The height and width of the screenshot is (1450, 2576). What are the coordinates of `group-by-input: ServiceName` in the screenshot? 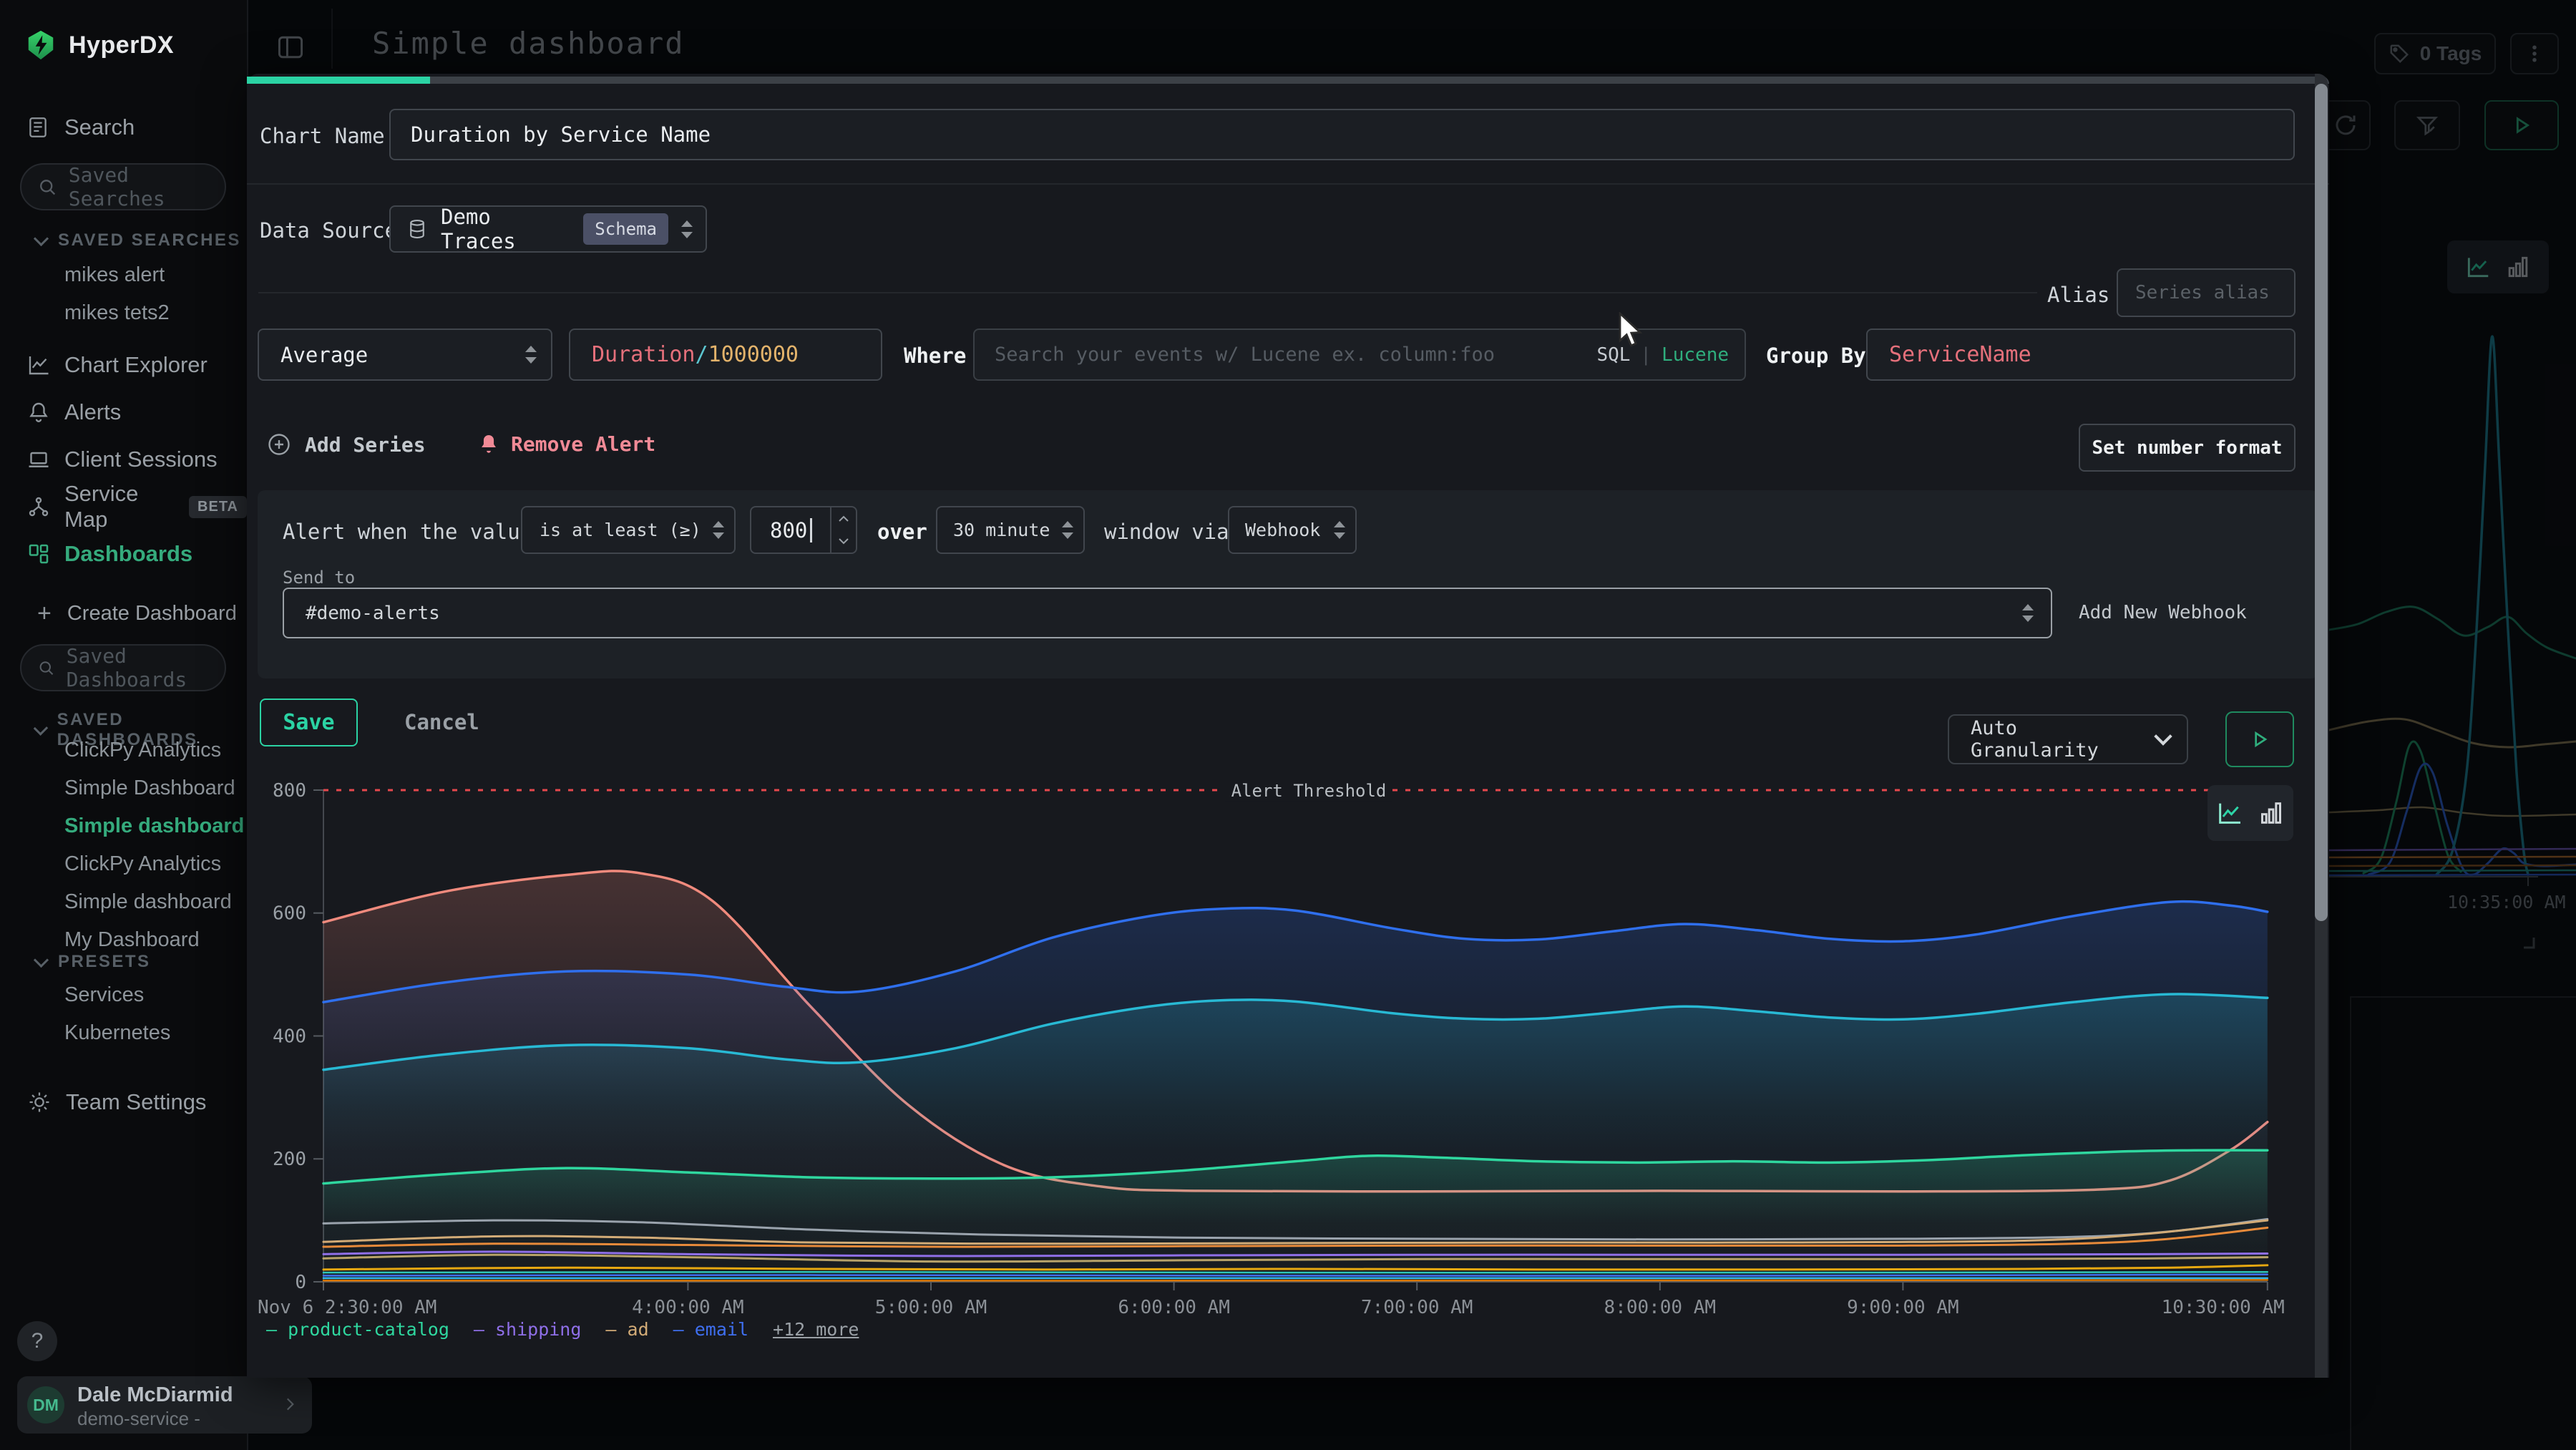 It's located at (2081, 355).